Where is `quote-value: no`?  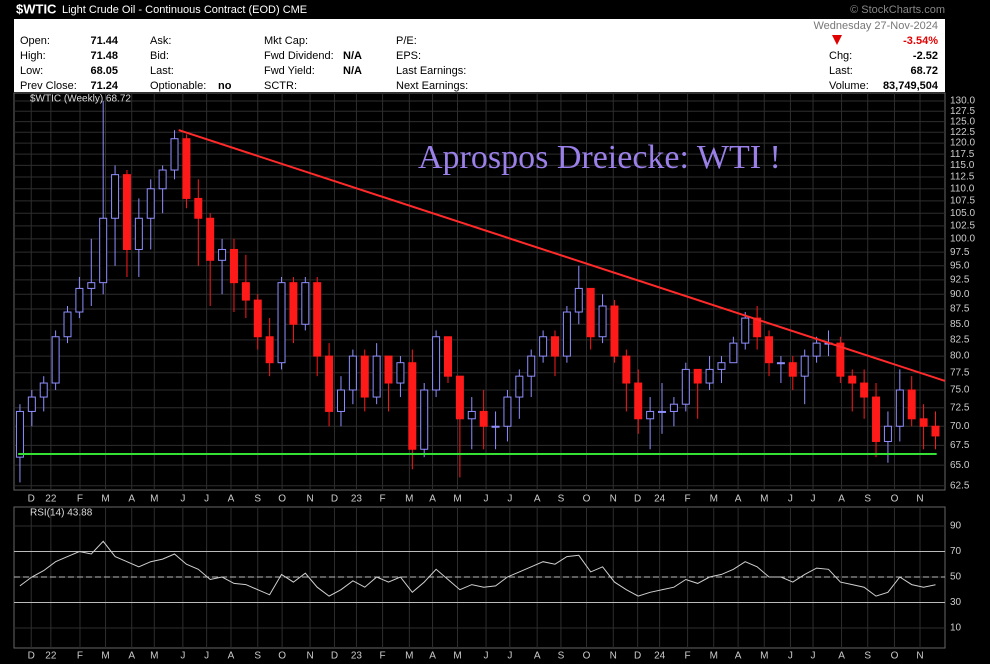 quote-value: no is located at coordinates (225, 86).